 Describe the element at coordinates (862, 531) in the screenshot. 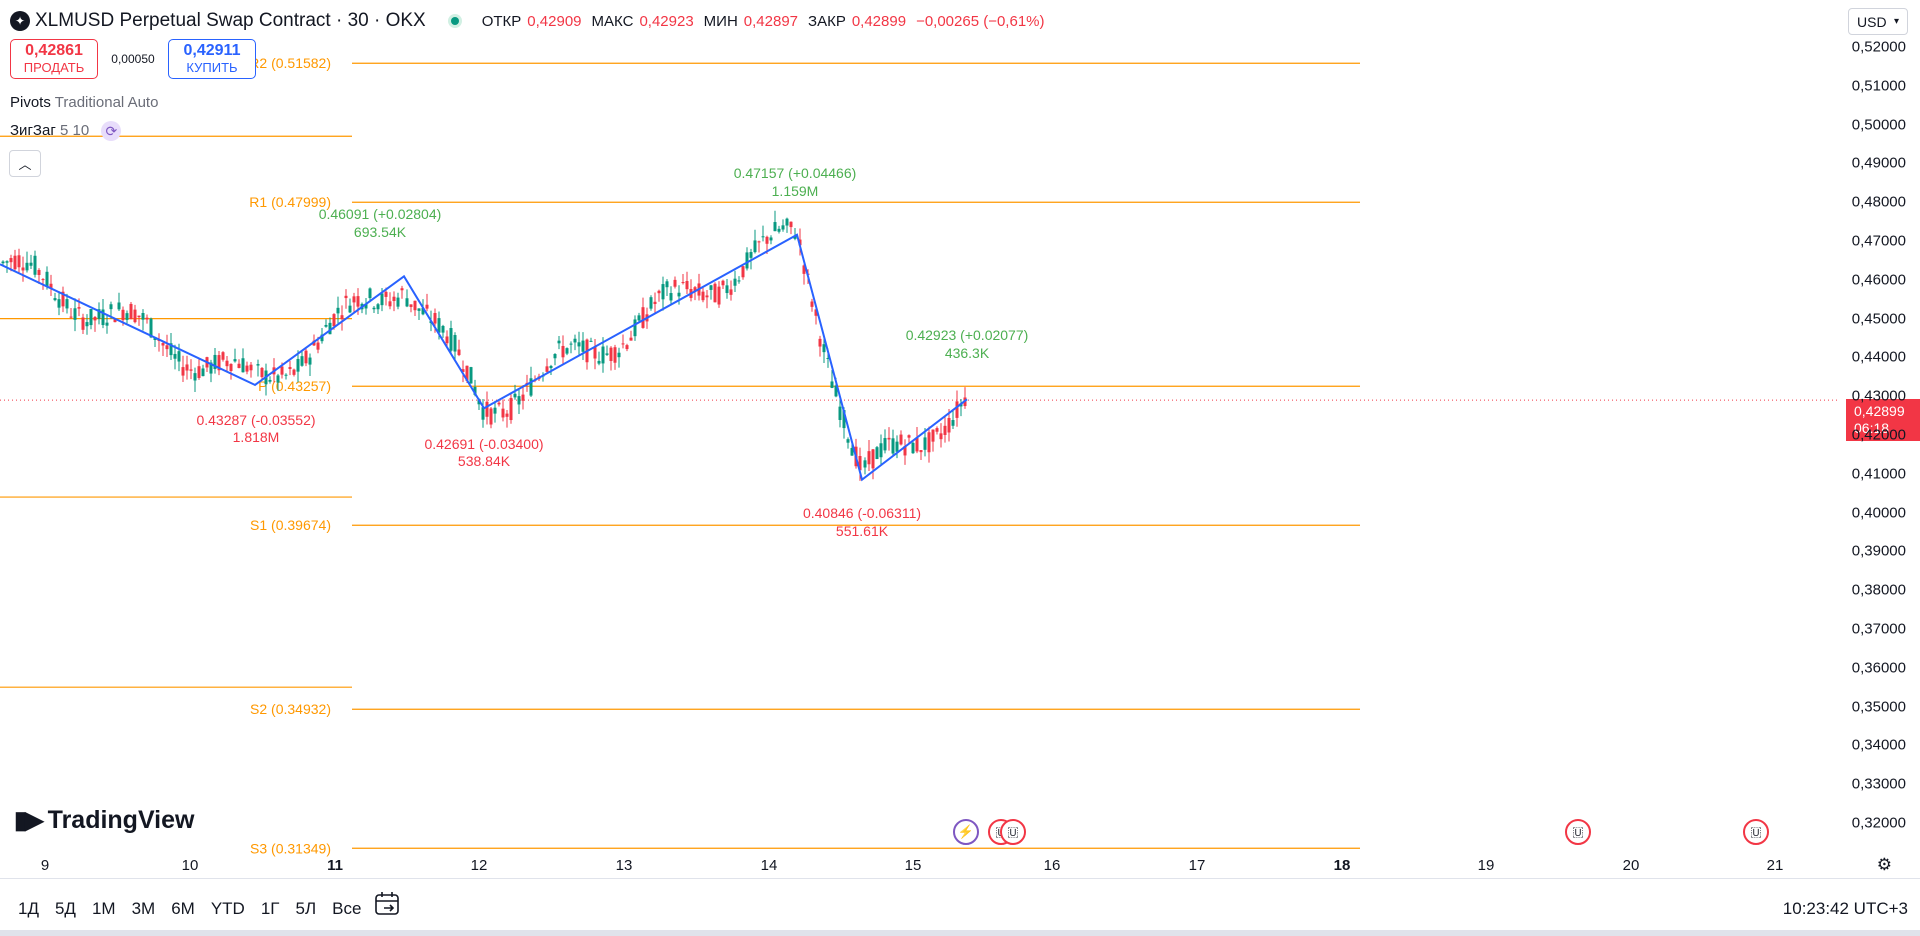

I see `zigzag-volume-label: 551.61K` at that location.